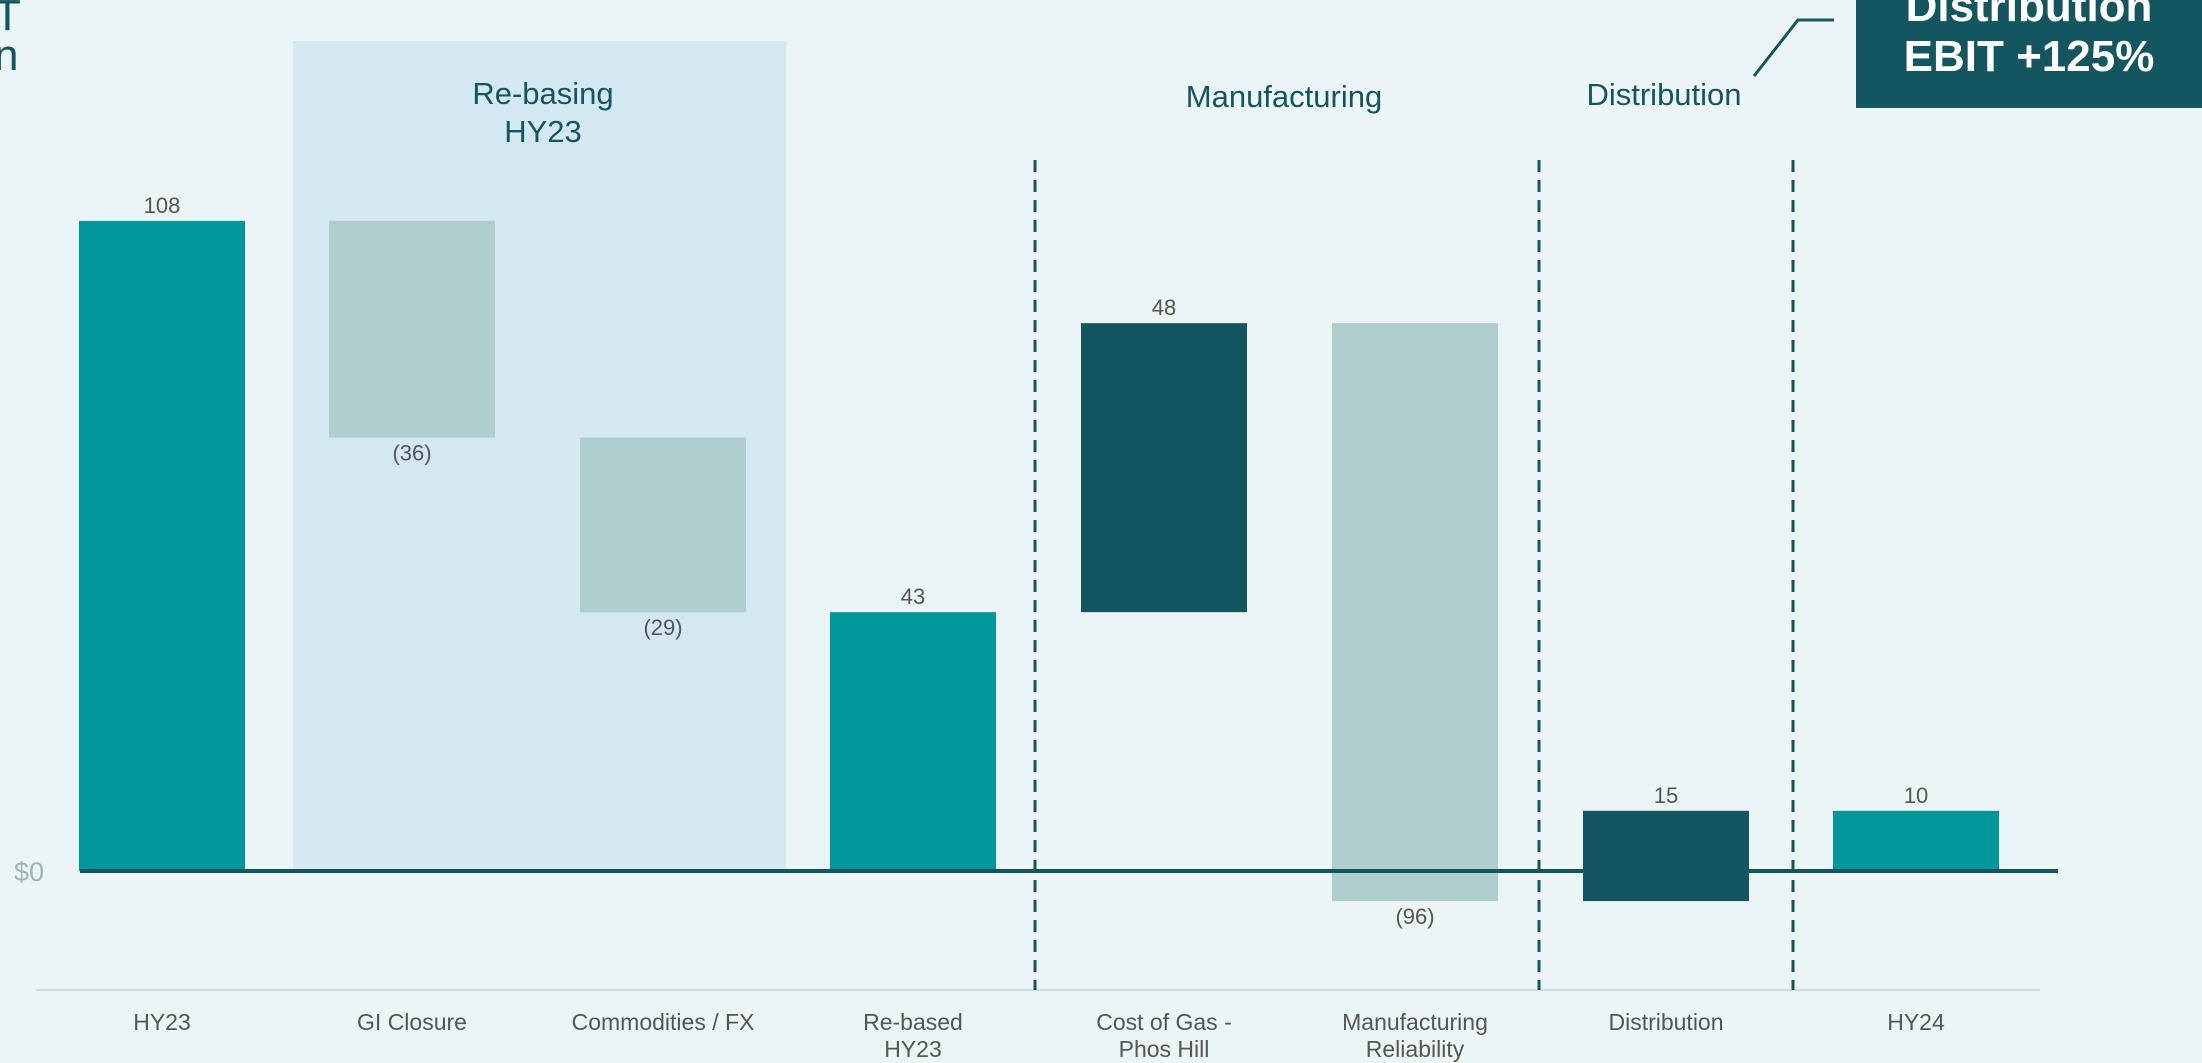 The image size is (2202, 1063). Describe the element at coordinates (10, 20) in the screenshot. I see `truncated-title-line1: T` at that location.